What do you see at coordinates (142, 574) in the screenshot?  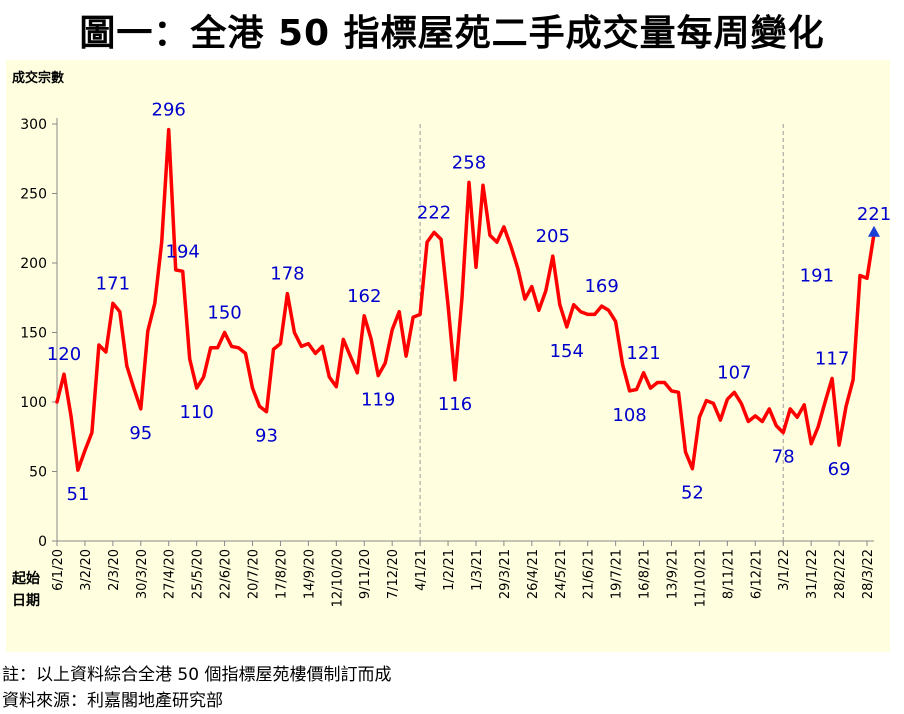 I see `x-tick-label: 30/3/20` at bounding box center [142, 574].